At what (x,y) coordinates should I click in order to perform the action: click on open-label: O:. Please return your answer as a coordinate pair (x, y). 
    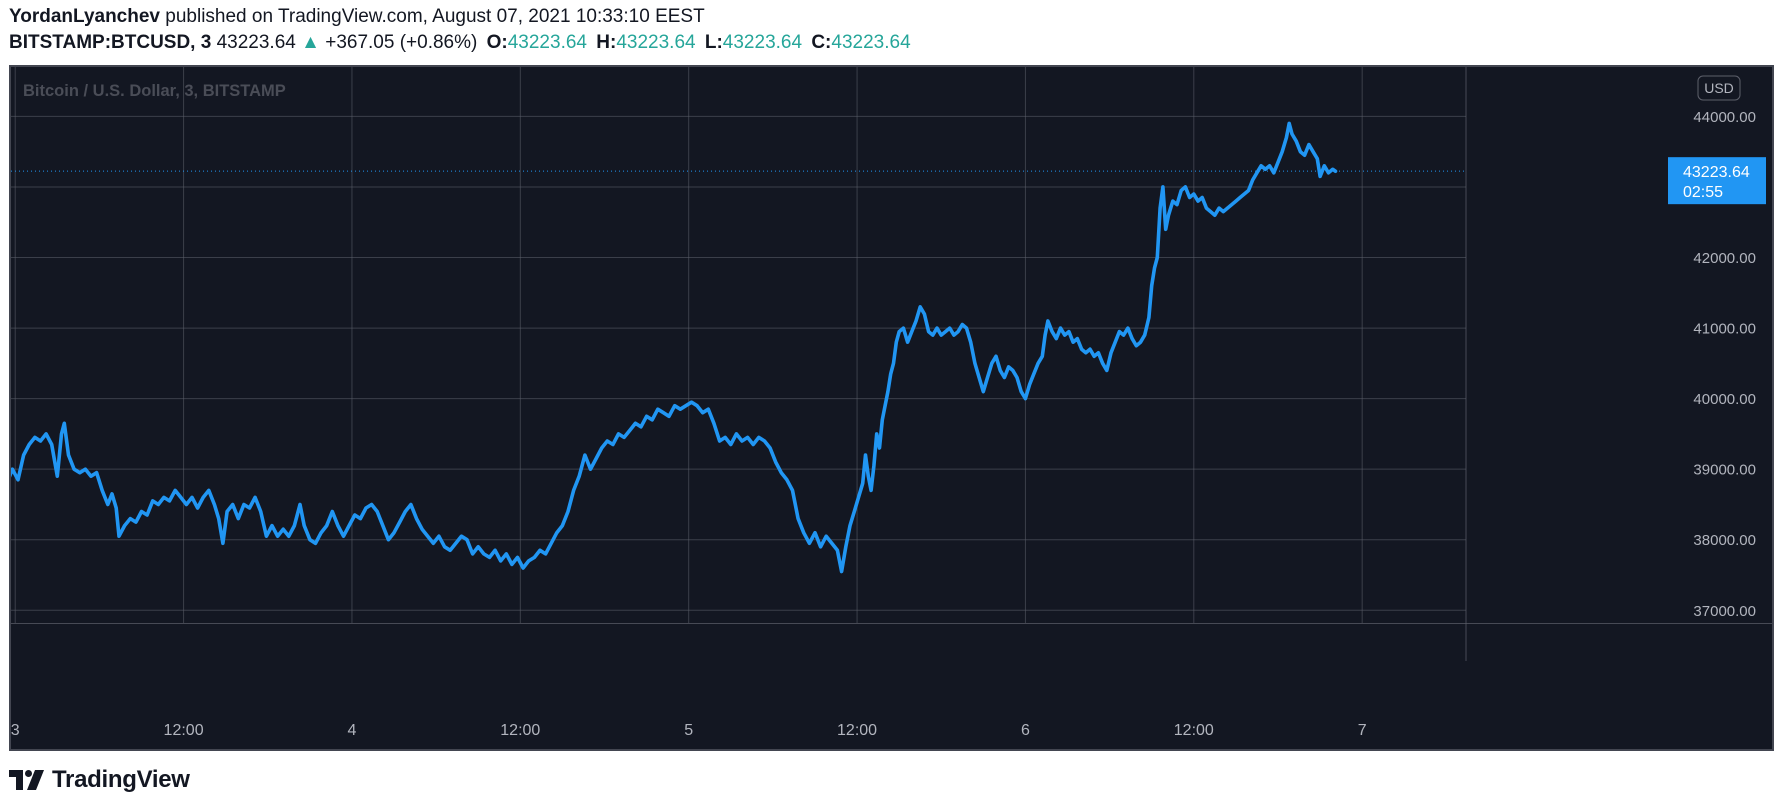
    Looking at the image, I should click on (497, 42).